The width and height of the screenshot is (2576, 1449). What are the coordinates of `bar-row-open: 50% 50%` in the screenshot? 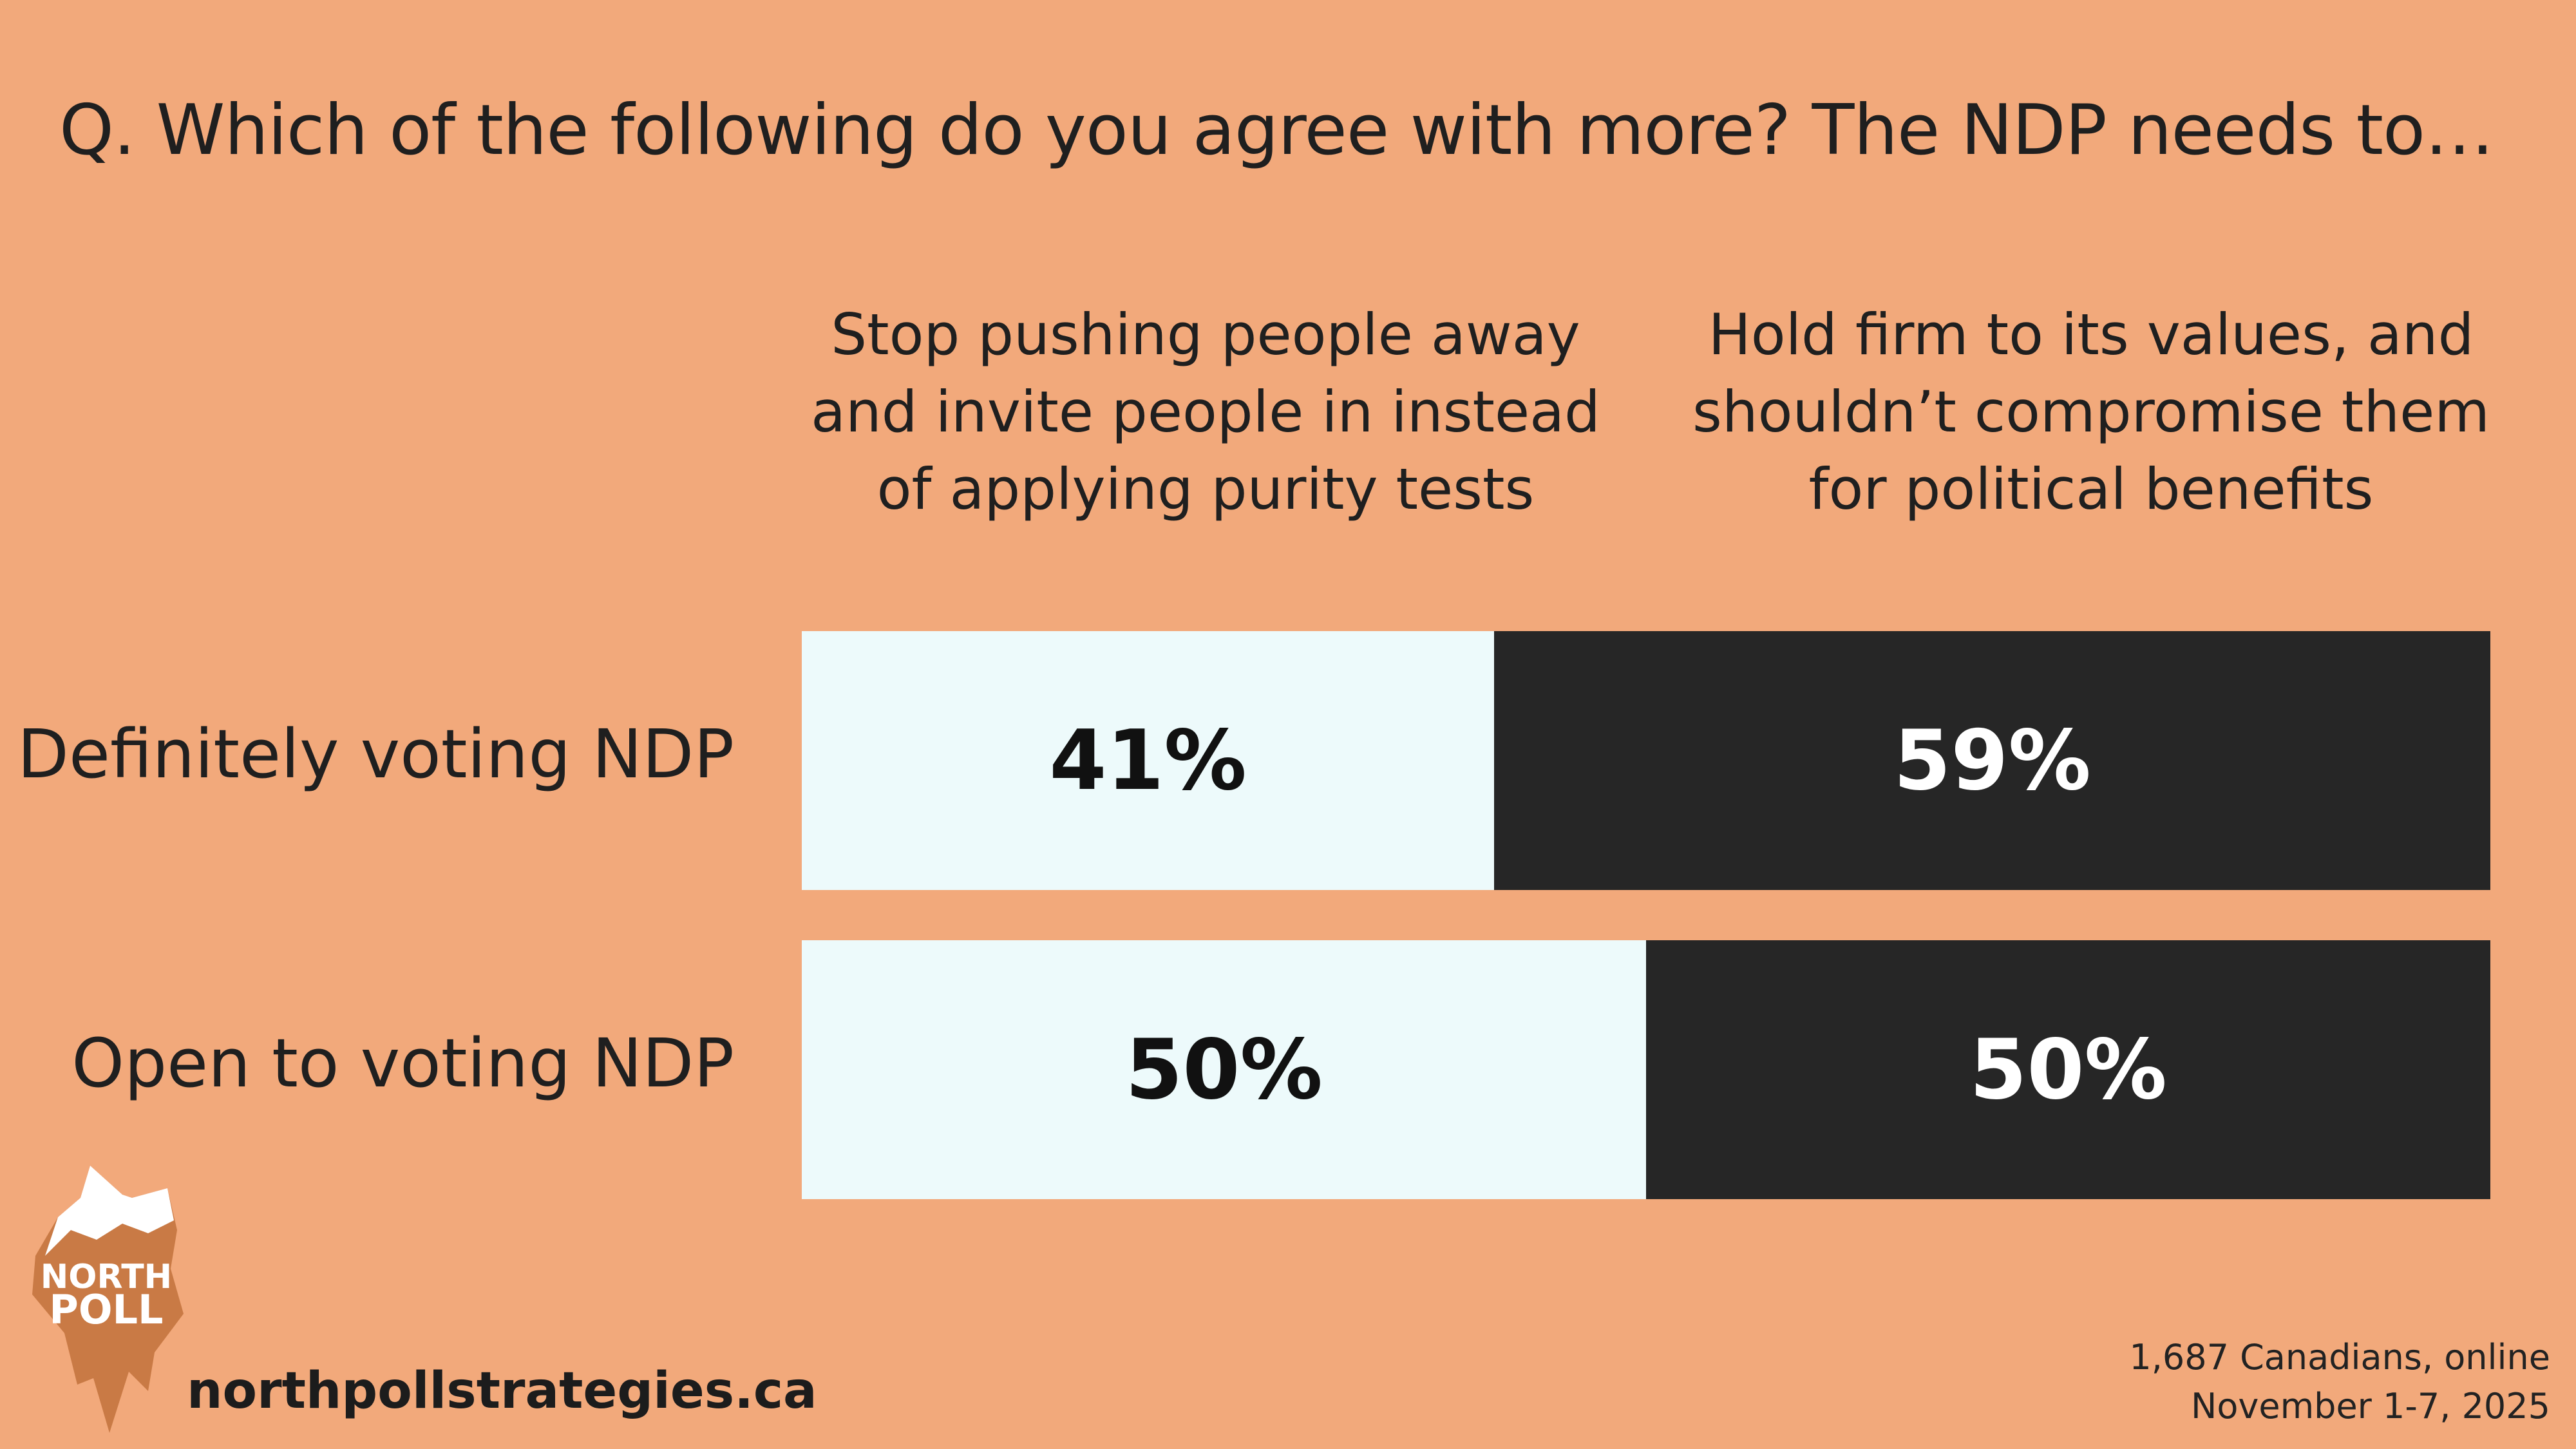 It's located at (1646, 1069).